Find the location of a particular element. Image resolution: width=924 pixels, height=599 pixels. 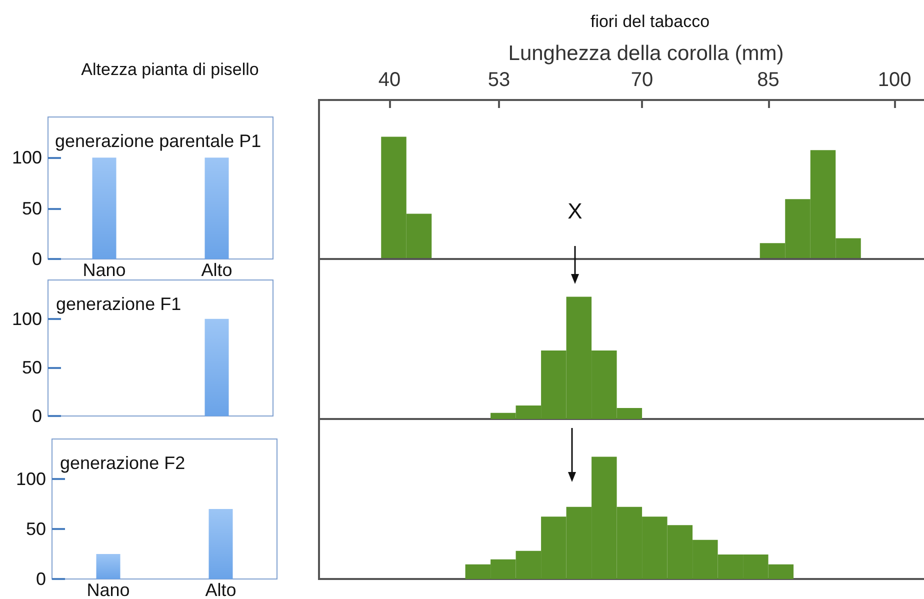

x-tick-label: 53 is located at coordinates (499, 80).